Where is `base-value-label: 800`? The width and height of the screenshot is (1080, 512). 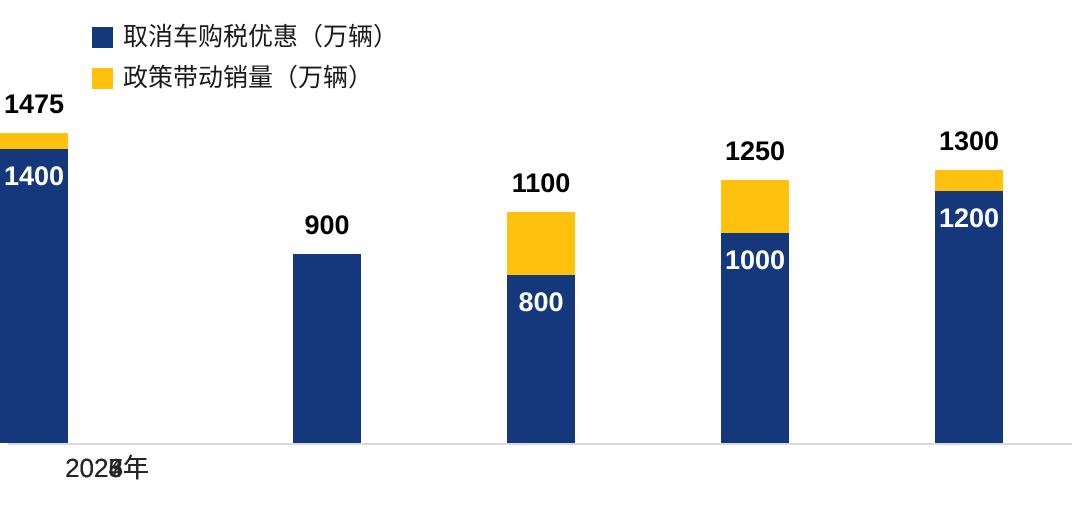
base-value-label: 800 is located at coordinates (541, 302).